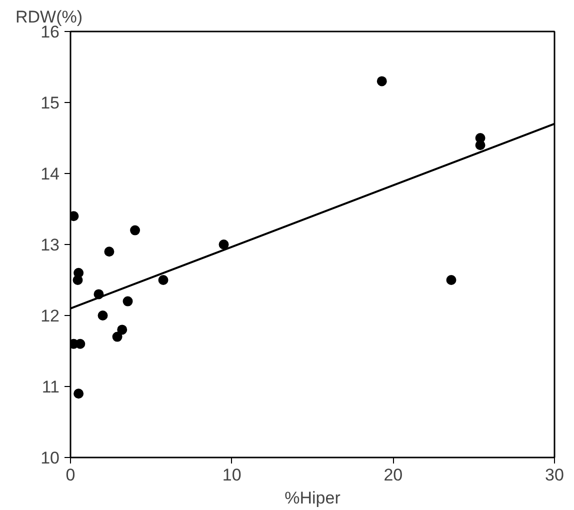  What do you see at coordinates (312, 498) in the screenshot?
I see `x-axis-title: %Hiper` at bounding box center [312, 498].